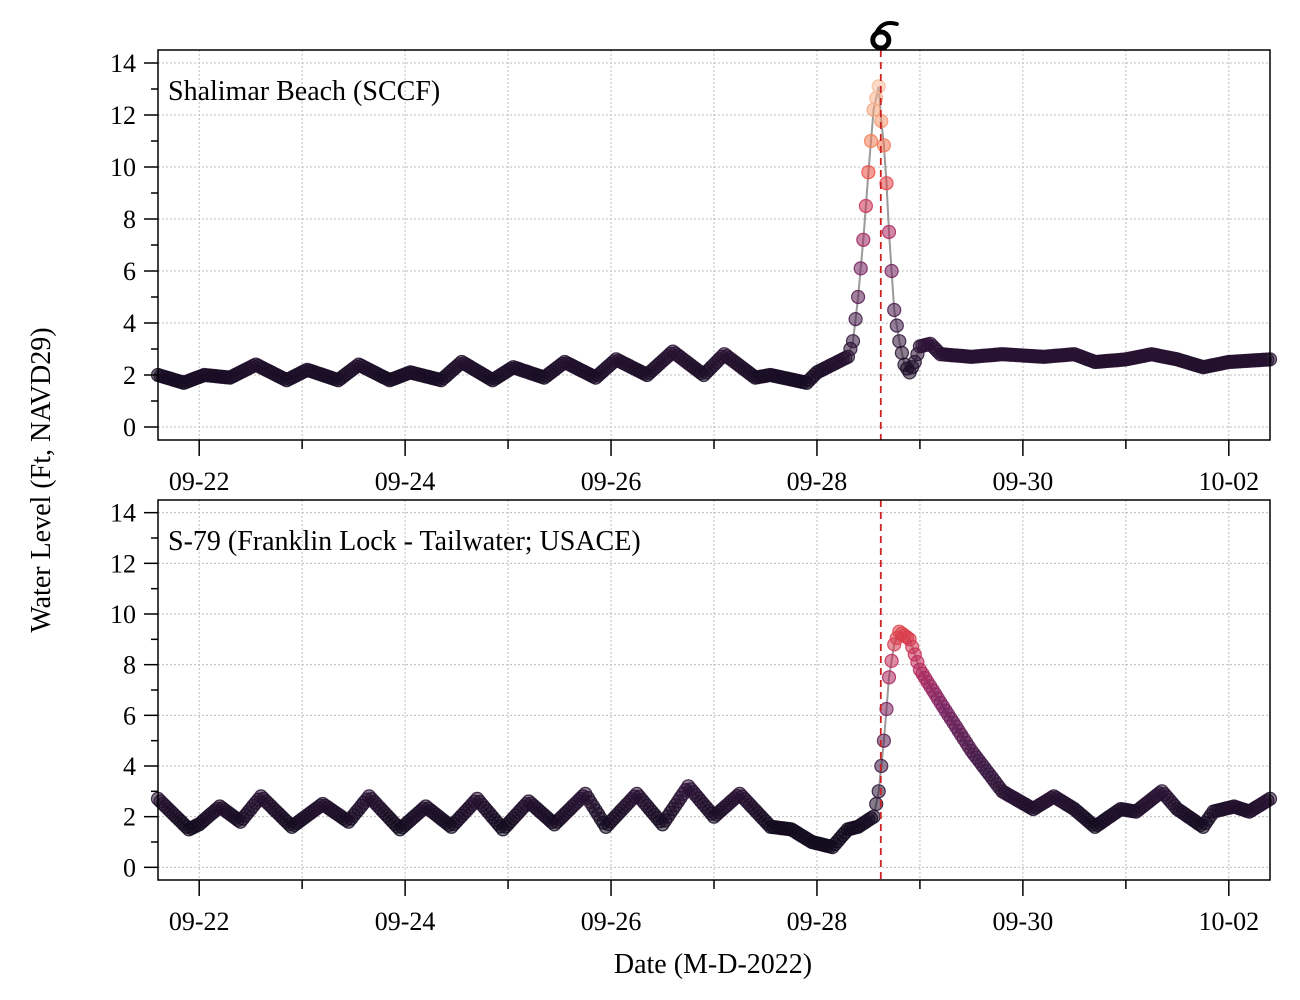 The image size is (1300, 1000). I want to click on y-axis-label: Water Level (Ft, NAVD29), so click(41, 479).